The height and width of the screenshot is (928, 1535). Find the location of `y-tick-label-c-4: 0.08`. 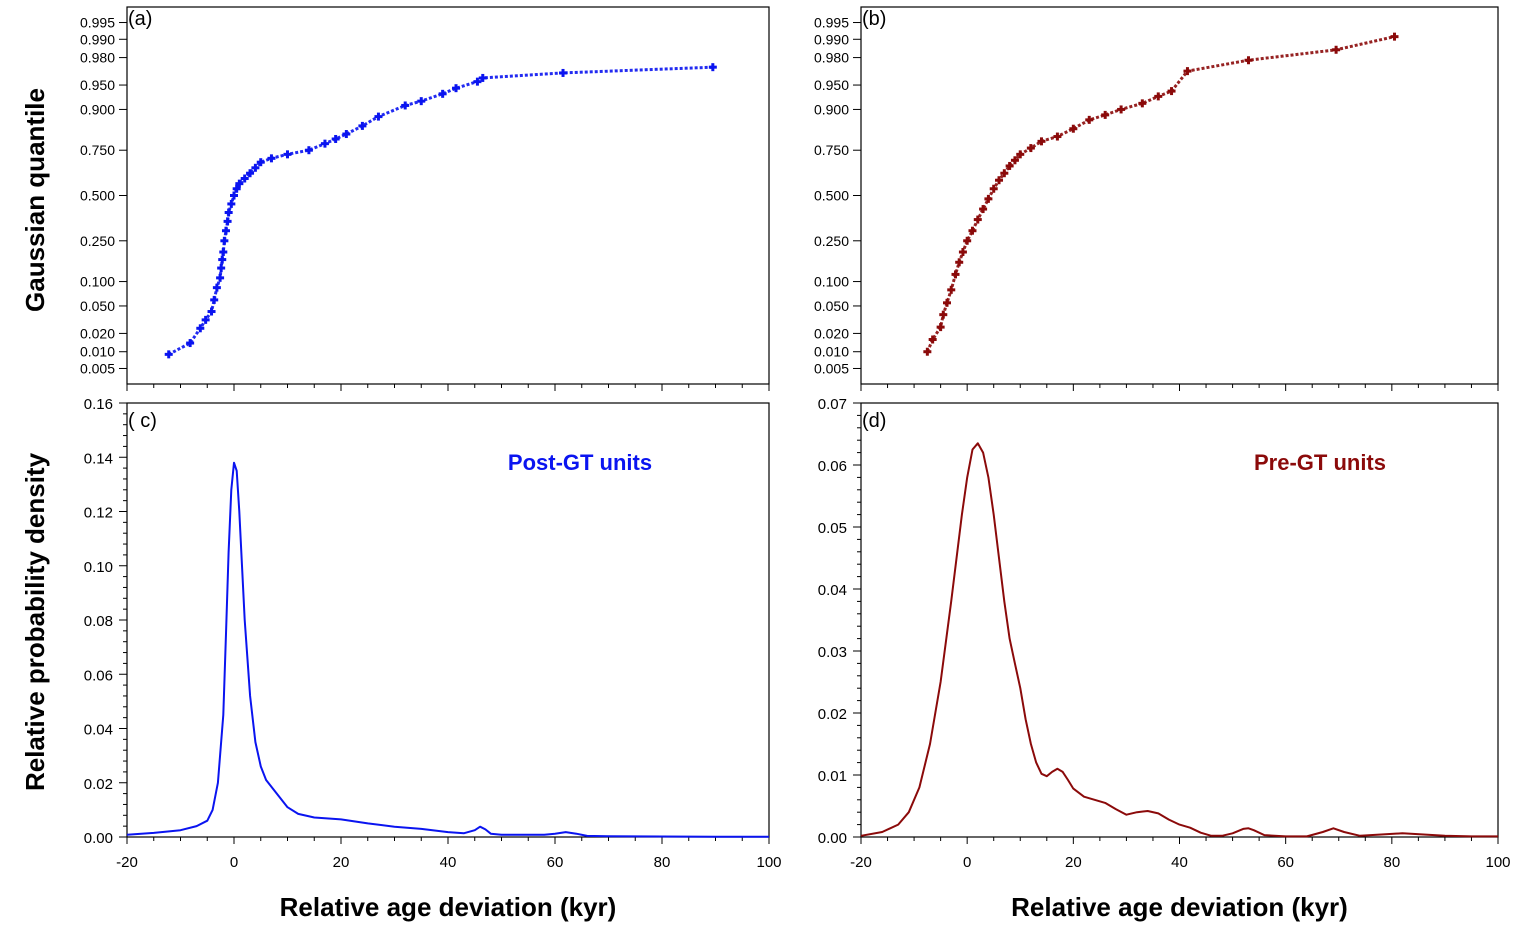

y-tick-label-c-4: 0.08 is located at coordinates (98, 621).